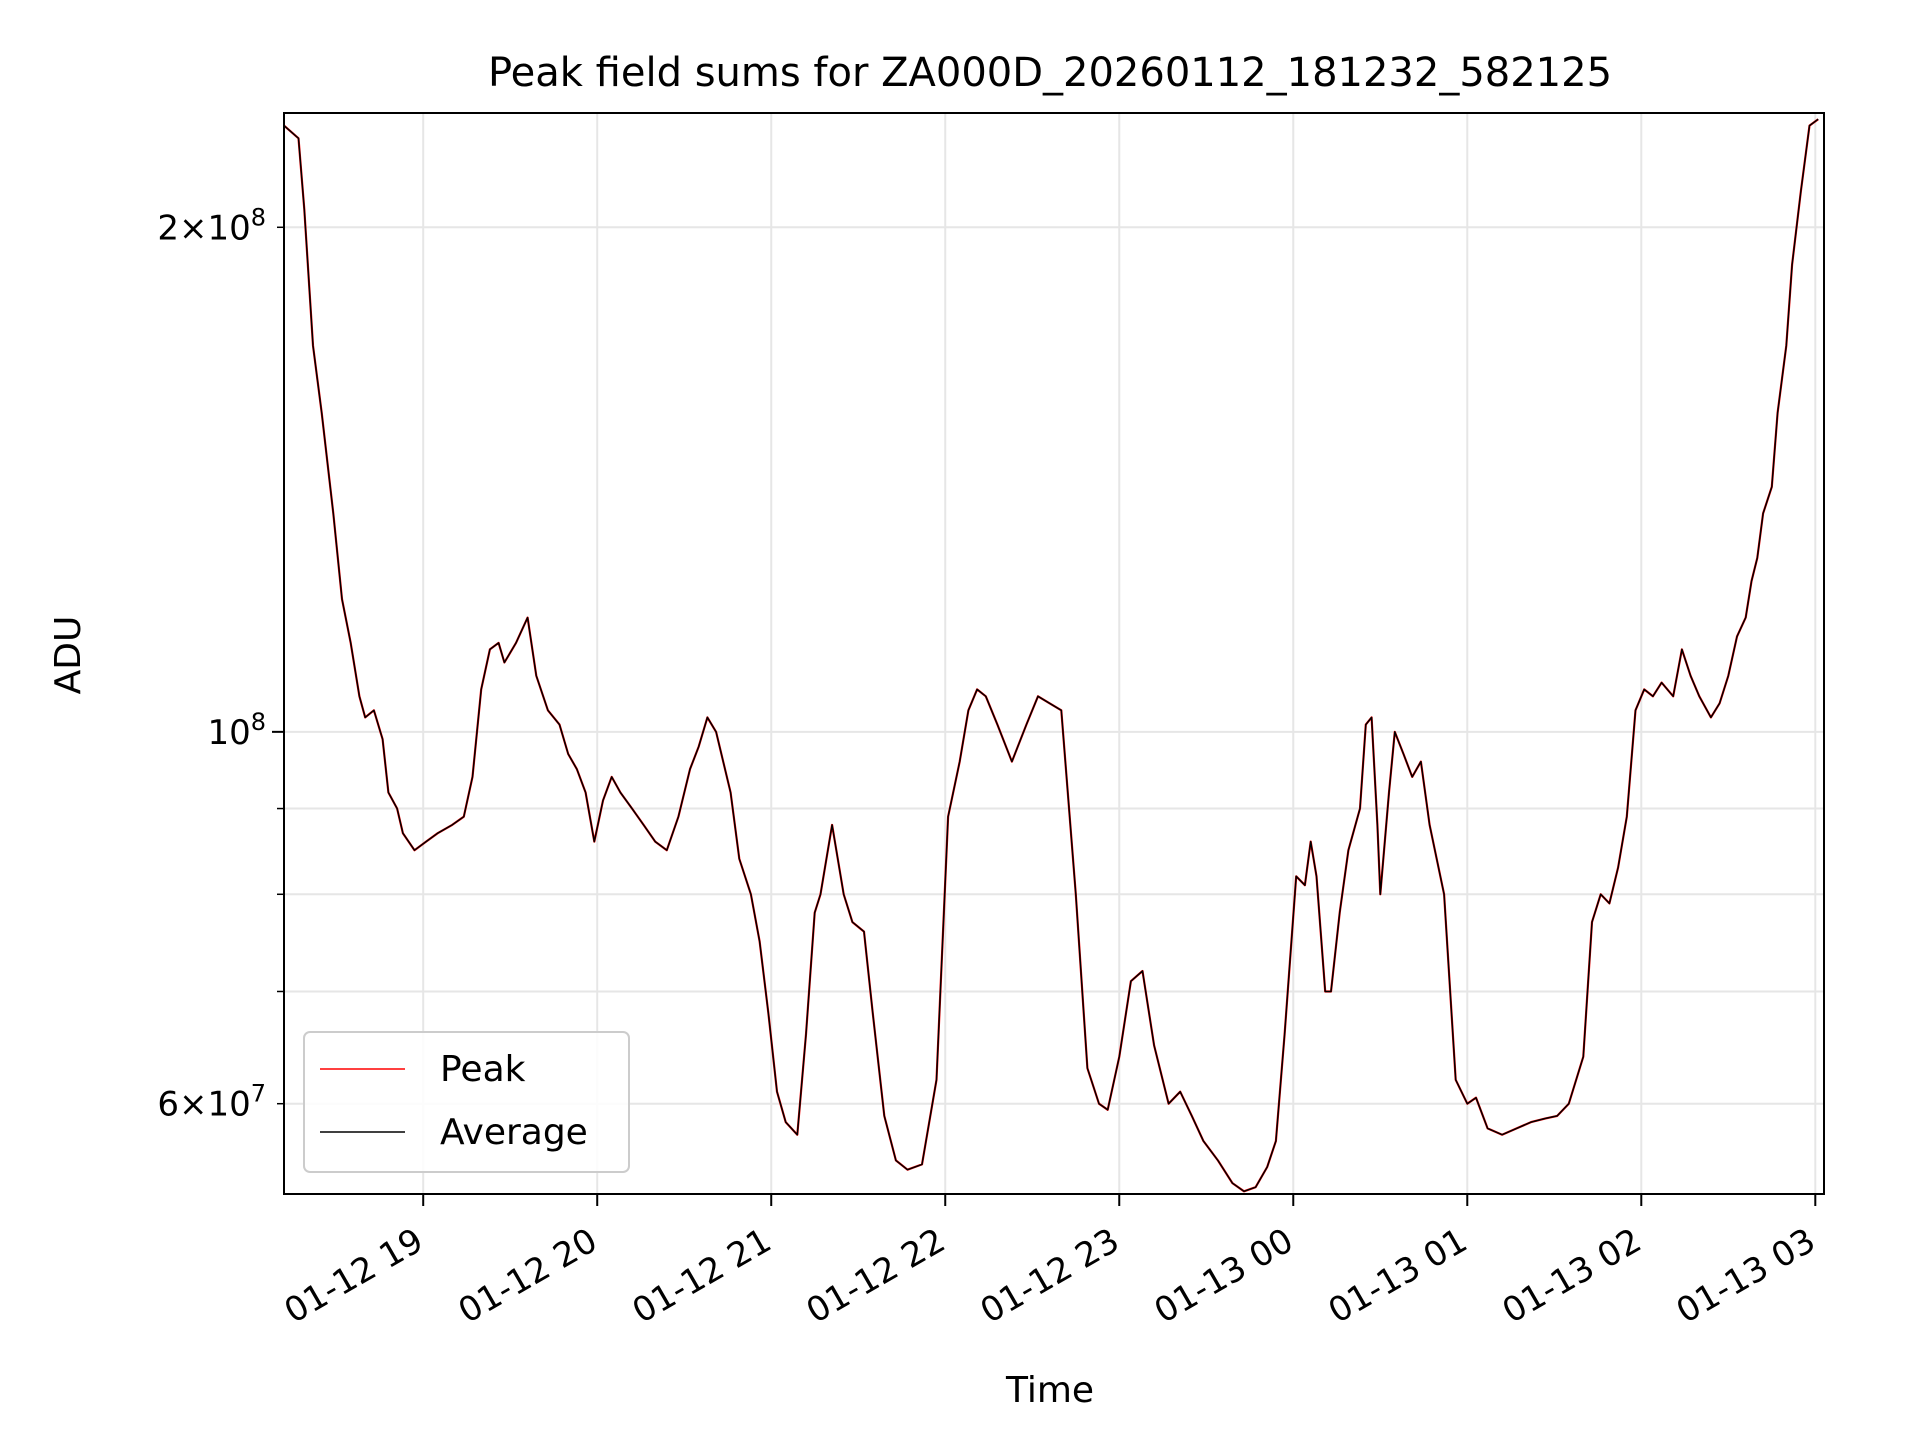 Image resolution: width=1920 pixels, height=1444 pixels. What do you see at coordinates (528, 1276) in the screenshot?
I see `x-tick-label: 01-12 20` at bounding box center [528, 1276].